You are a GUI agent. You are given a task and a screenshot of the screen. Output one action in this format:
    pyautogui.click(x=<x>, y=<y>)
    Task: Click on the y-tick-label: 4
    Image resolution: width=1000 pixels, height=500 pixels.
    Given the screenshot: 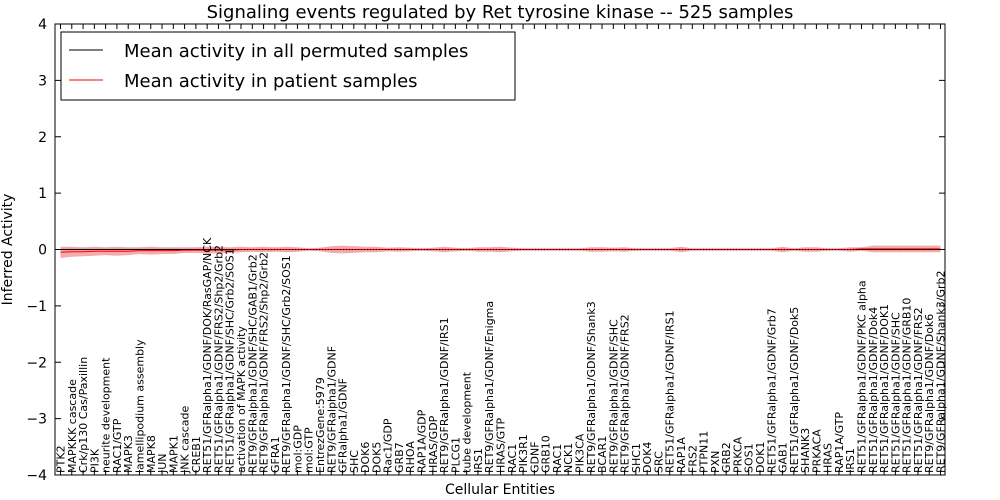 What is the action you would take?
    pyautogui.click(x=42, y=25)
    